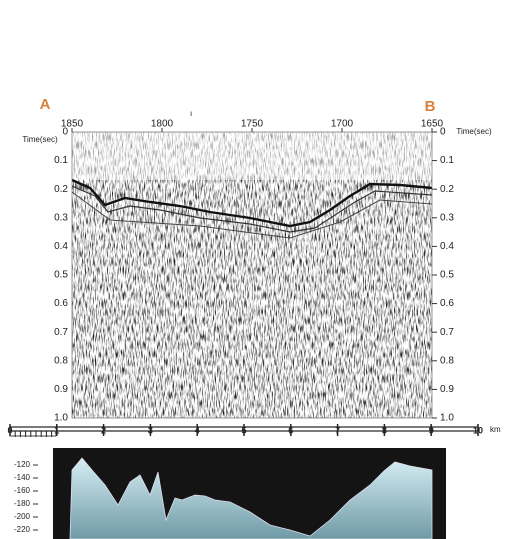 The height and width of the screenshot is (539, 511). I want to click on point-b: B, so click(430, 106).